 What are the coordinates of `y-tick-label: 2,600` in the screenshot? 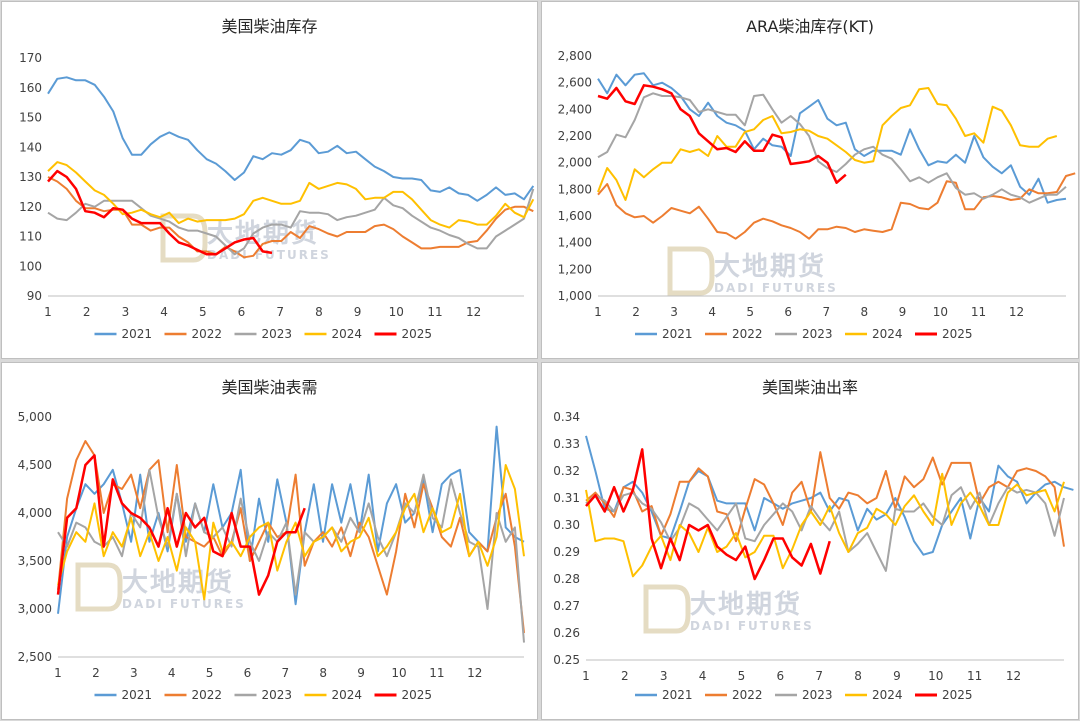 It's located at (575, 83).